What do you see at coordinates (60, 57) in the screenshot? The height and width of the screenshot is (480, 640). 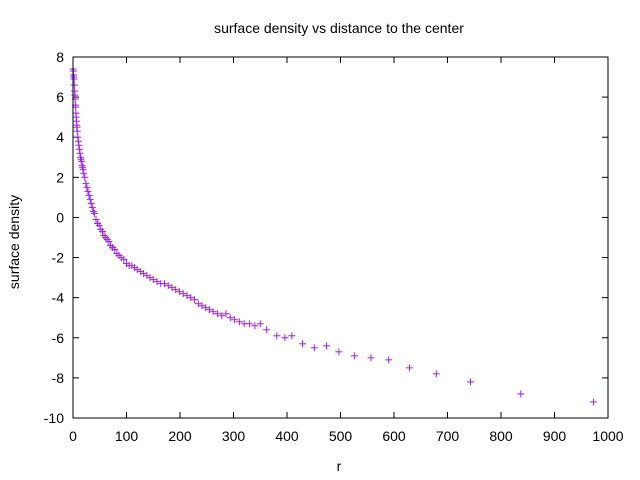 I see `y-tick-label: 8` at bounding box center [60, 57].